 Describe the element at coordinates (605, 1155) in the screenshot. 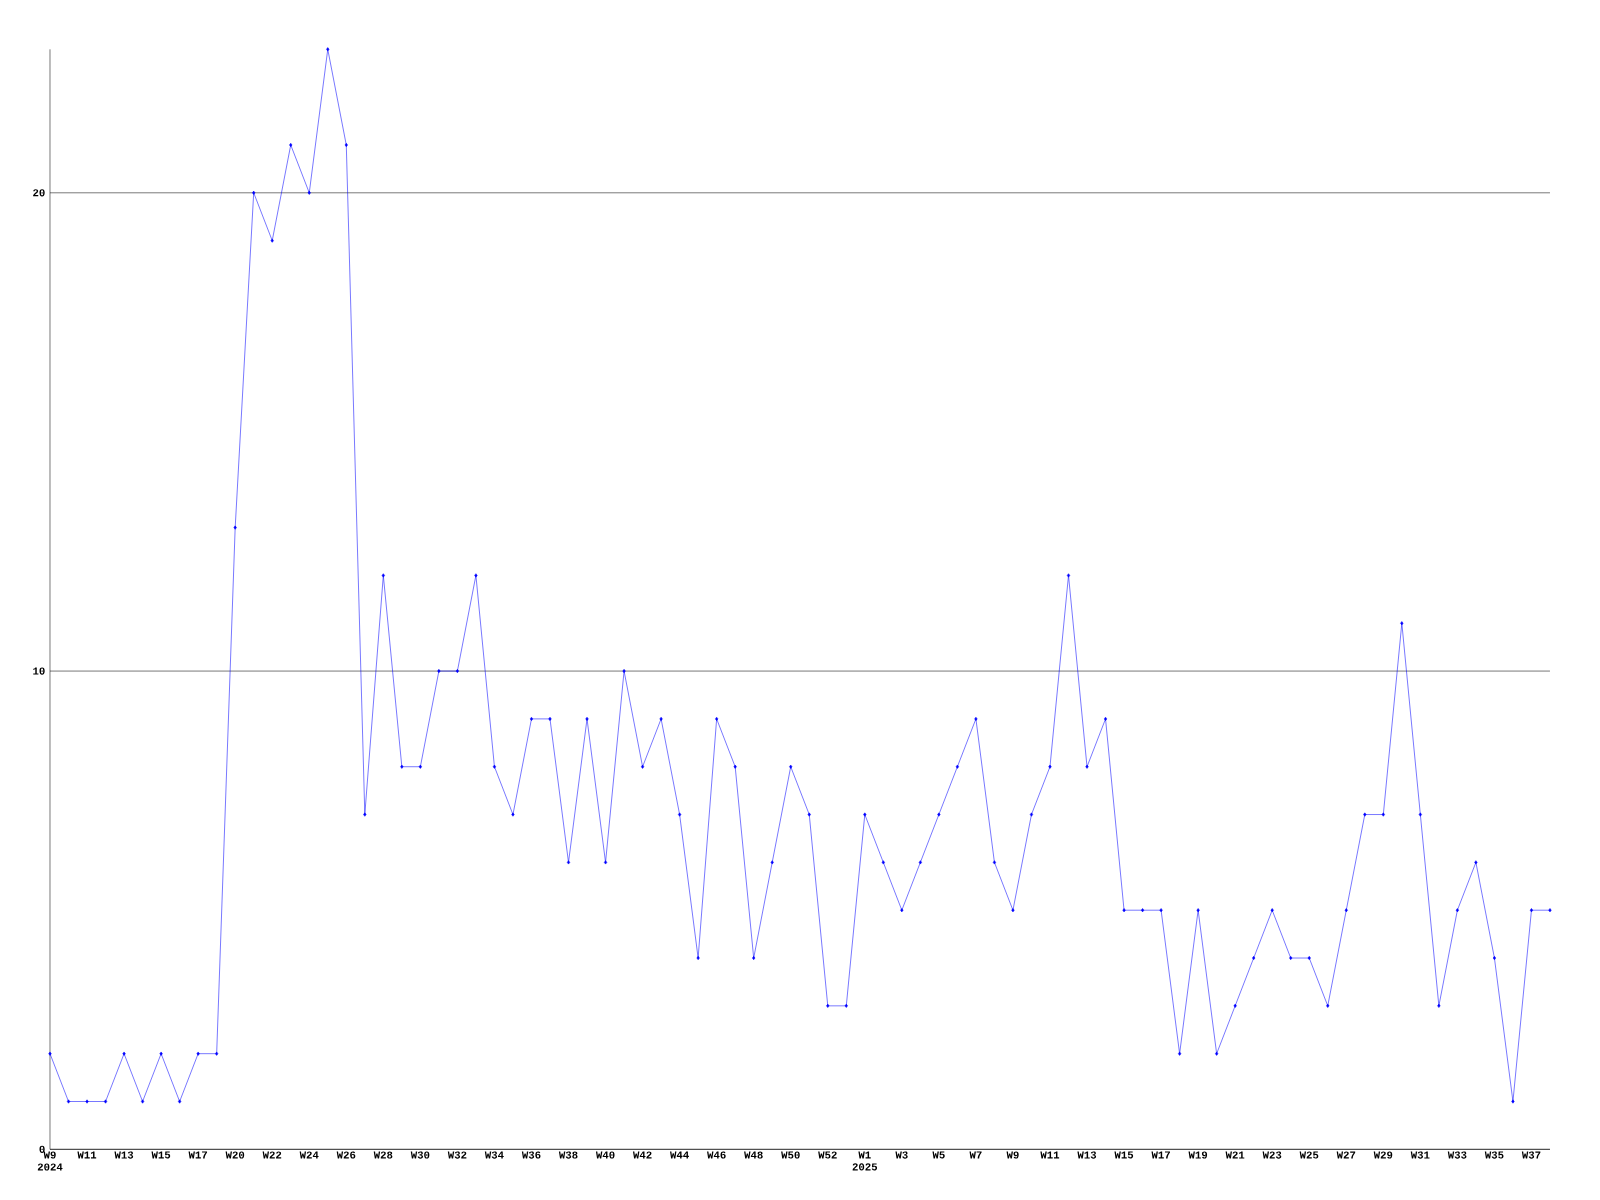

I see `x-tick-label: W40` at that location.